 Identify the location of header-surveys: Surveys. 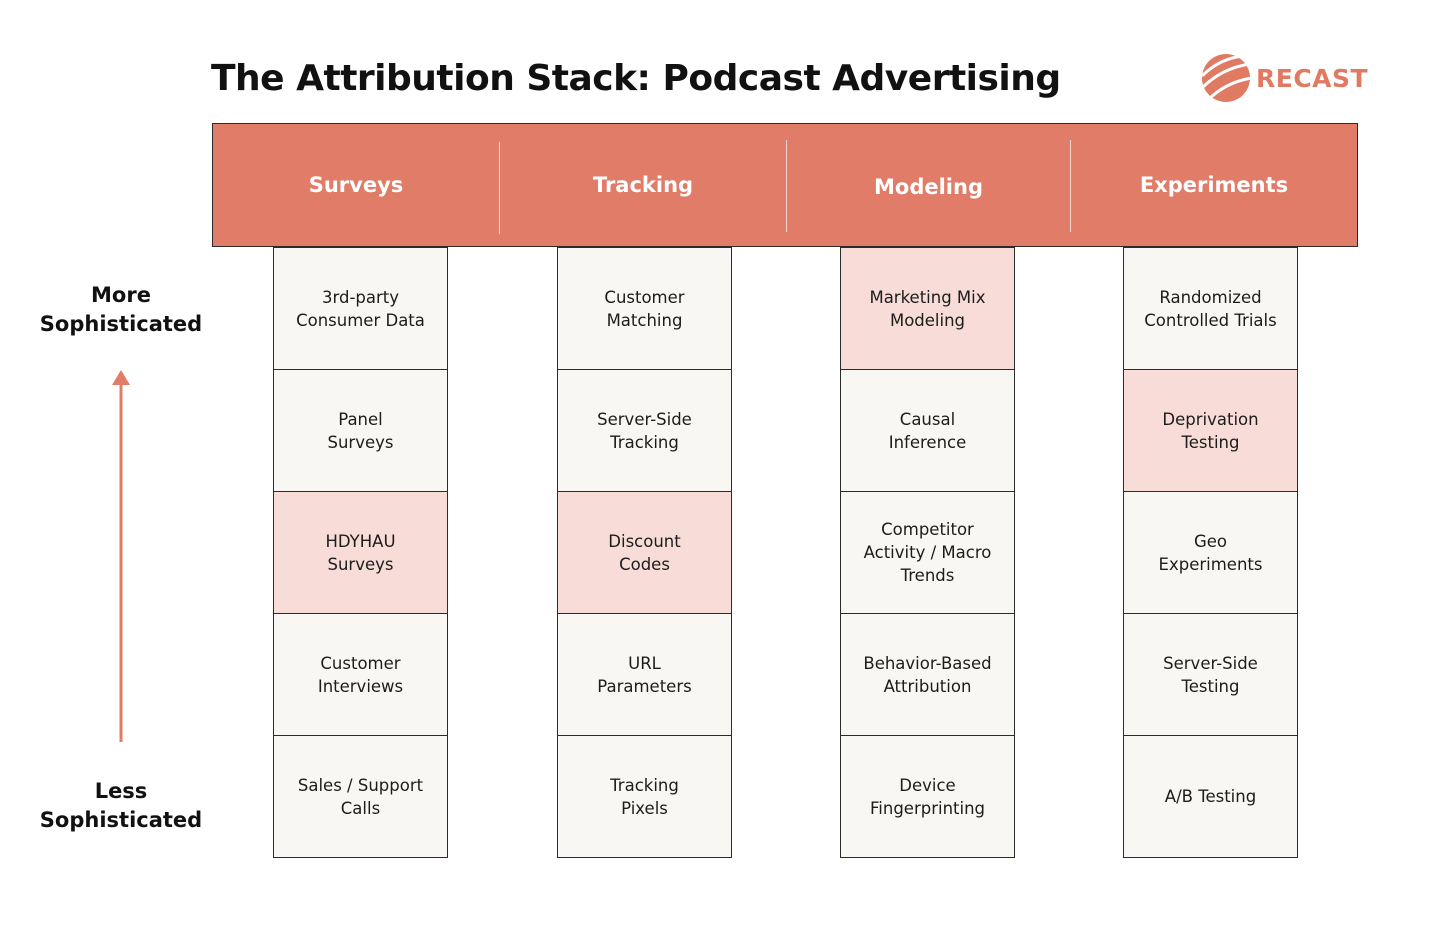
(356, 185).